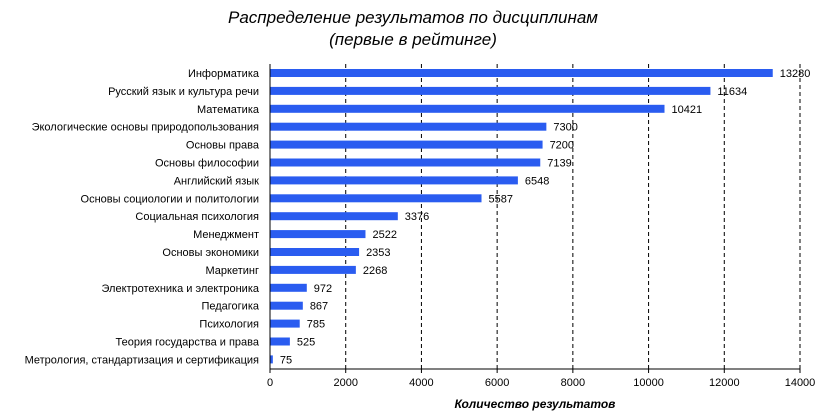  What do you see at coordinates (210, 253) in the screenshot?
I see `category-label-10: Основы экономики` at bounding box center [210, 253].